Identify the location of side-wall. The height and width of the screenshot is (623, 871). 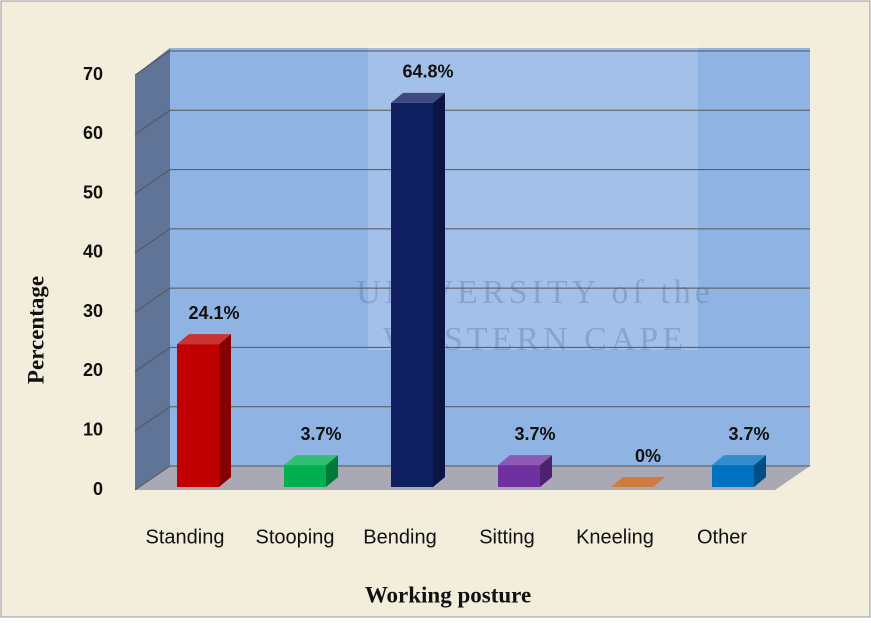
(152, 269).